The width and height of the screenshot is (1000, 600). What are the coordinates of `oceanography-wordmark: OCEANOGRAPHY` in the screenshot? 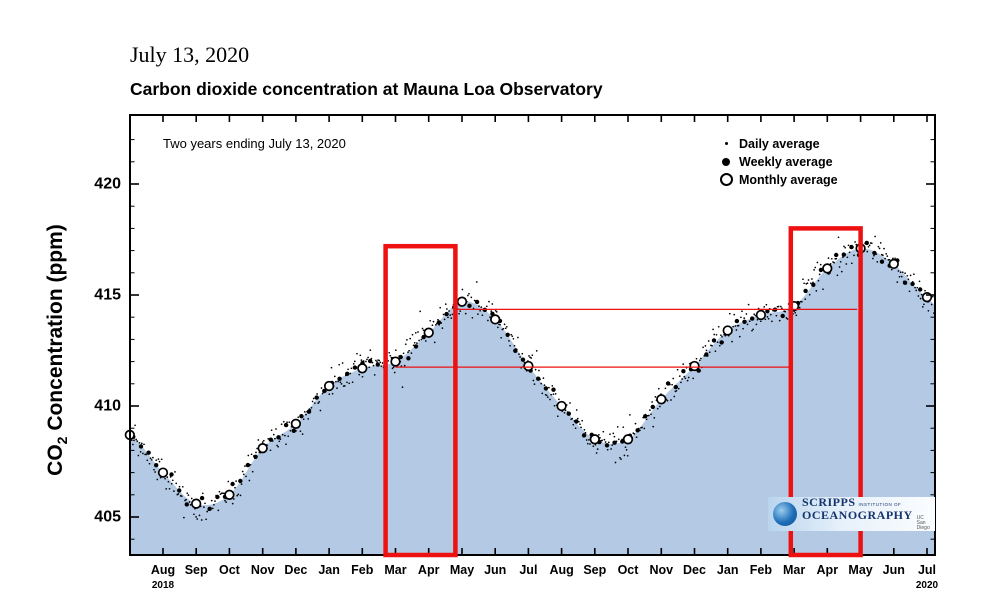 It's located at (857, 514).